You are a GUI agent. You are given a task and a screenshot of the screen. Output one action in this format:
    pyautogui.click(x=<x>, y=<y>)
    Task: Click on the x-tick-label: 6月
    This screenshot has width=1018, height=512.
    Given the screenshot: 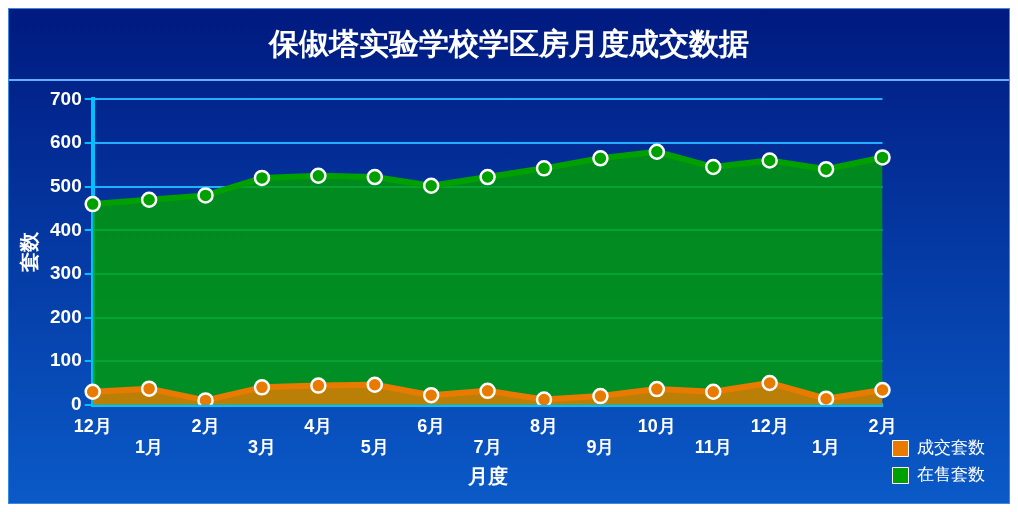 What is the action you would take?
    pyautogui.click(x=431, y=425)
    